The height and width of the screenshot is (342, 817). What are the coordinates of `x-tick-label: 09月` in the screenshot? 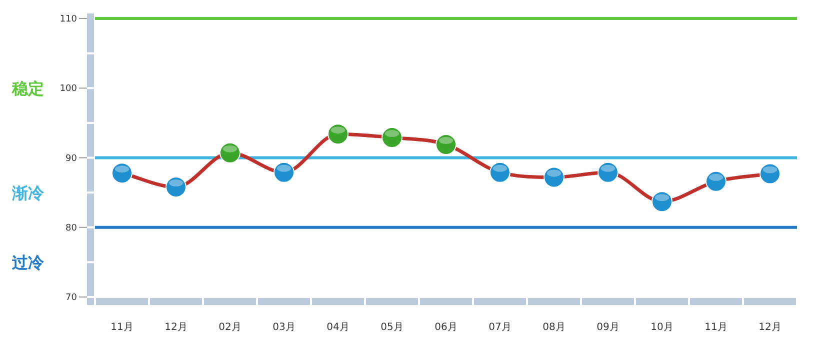 It's located at (608, 327).